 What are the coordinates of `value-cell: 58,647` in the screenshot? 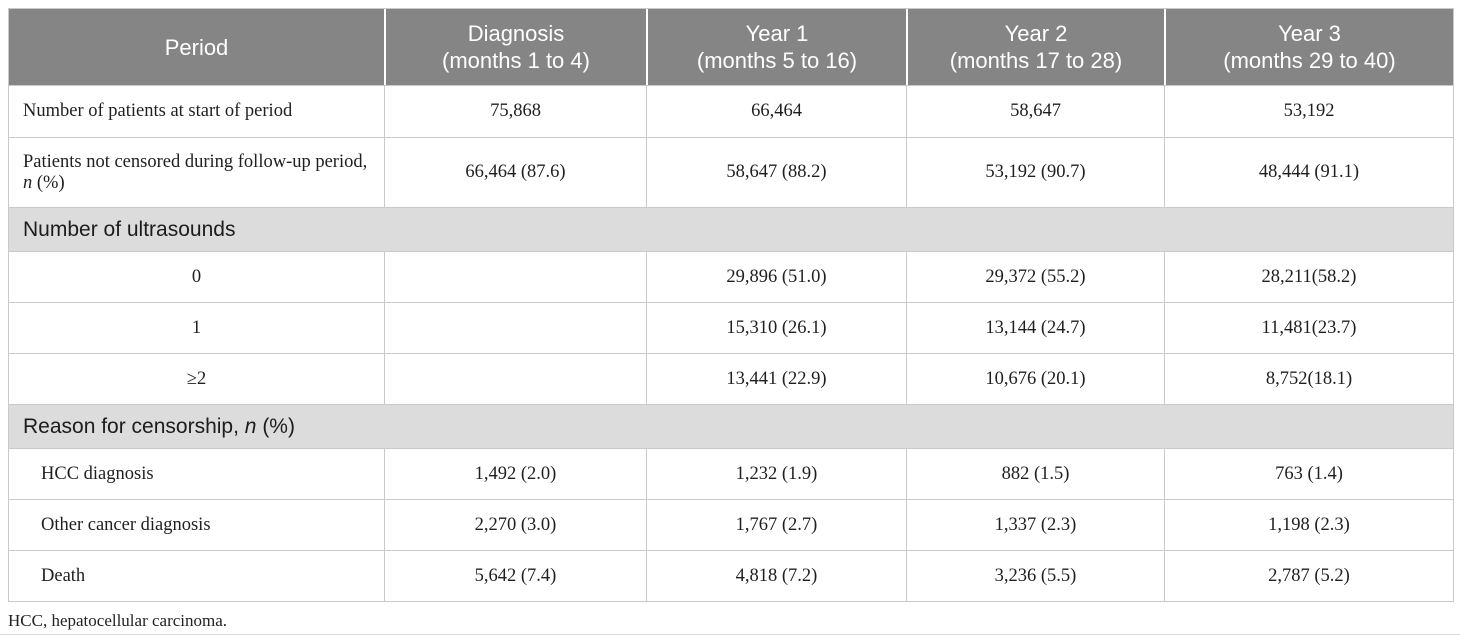 It's located at (1035, 111).